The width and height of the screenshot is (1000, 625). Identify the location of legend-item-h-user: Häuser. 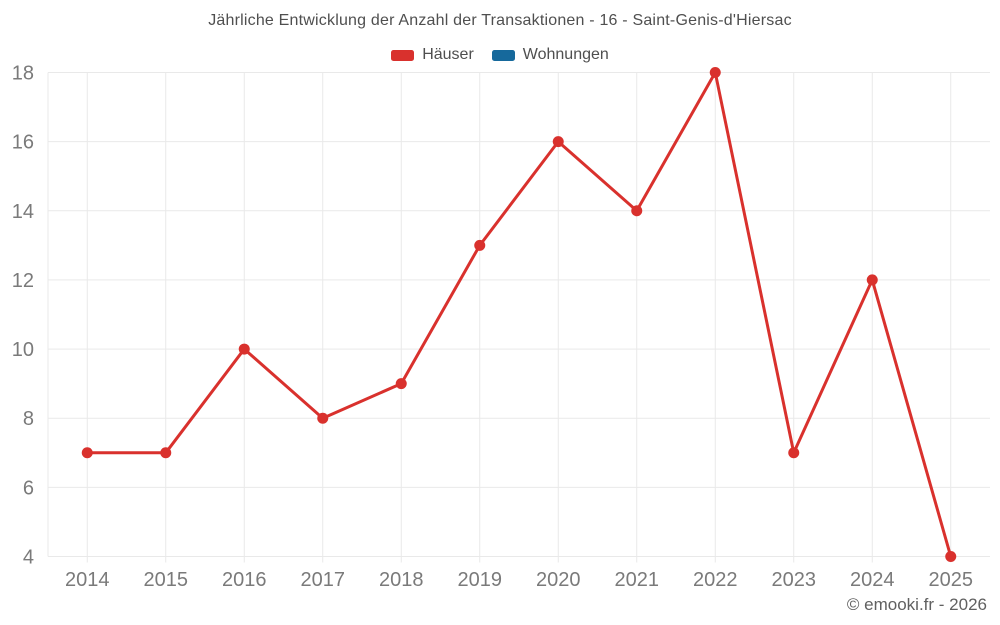
(432, 55).